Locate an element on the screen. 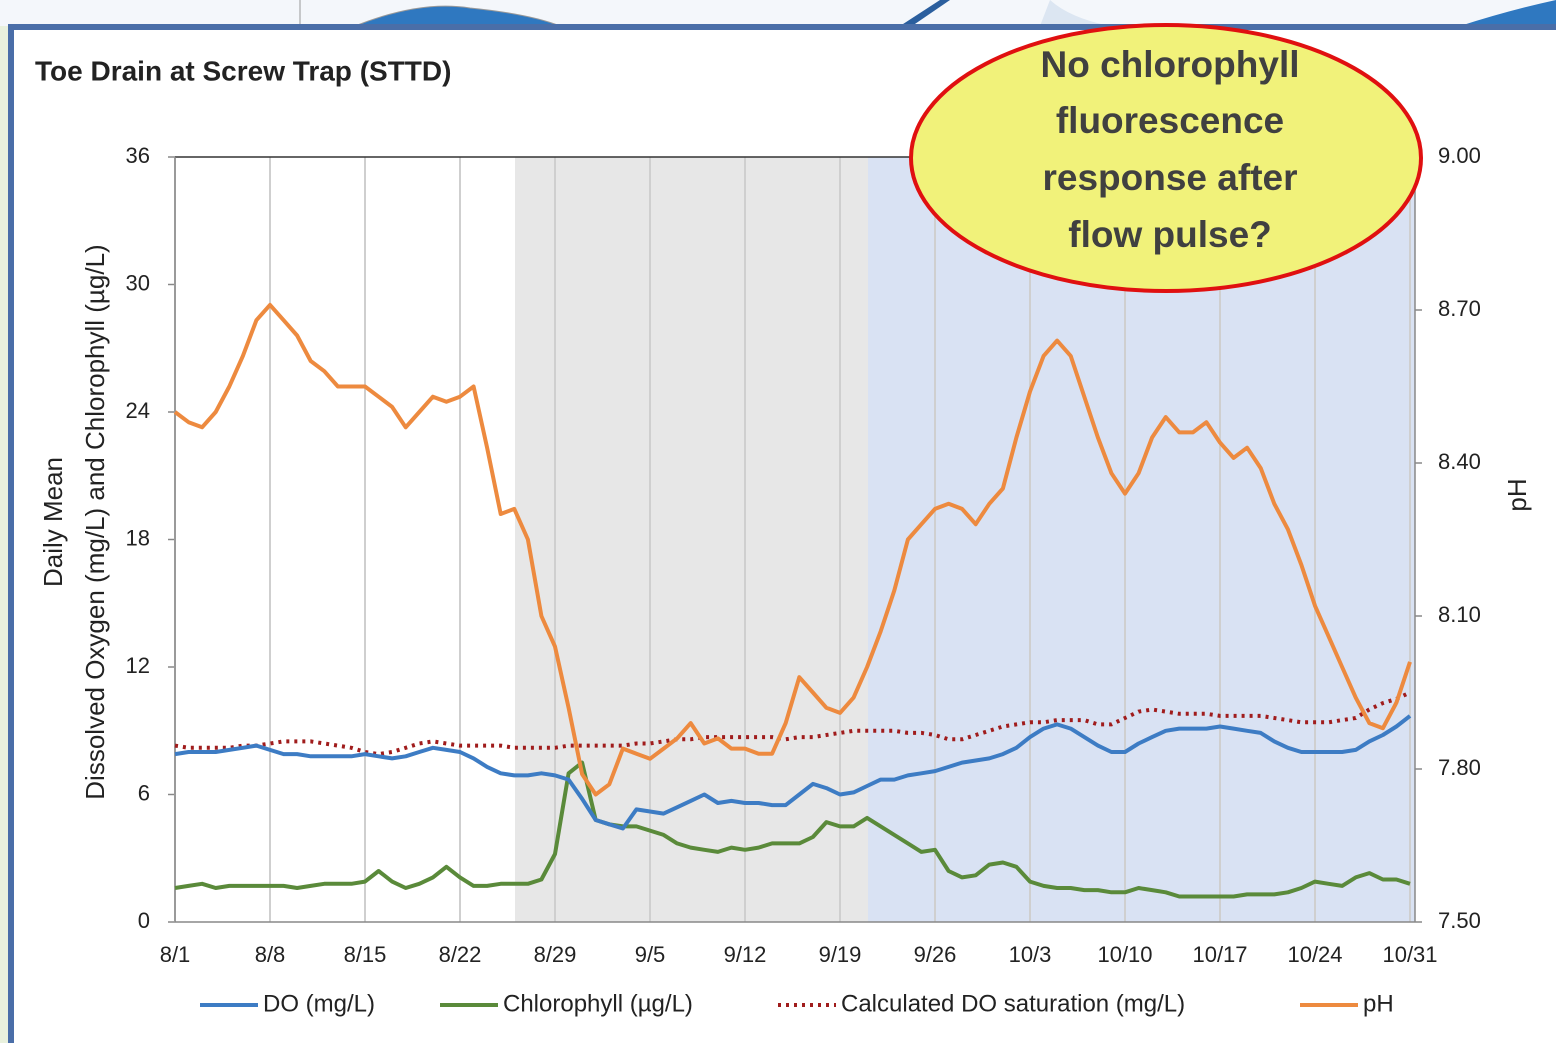 Image resolution: width=1556 pixels, height=1043 pixels. y-tick-label: 24 is located at coordinates (138, 410).